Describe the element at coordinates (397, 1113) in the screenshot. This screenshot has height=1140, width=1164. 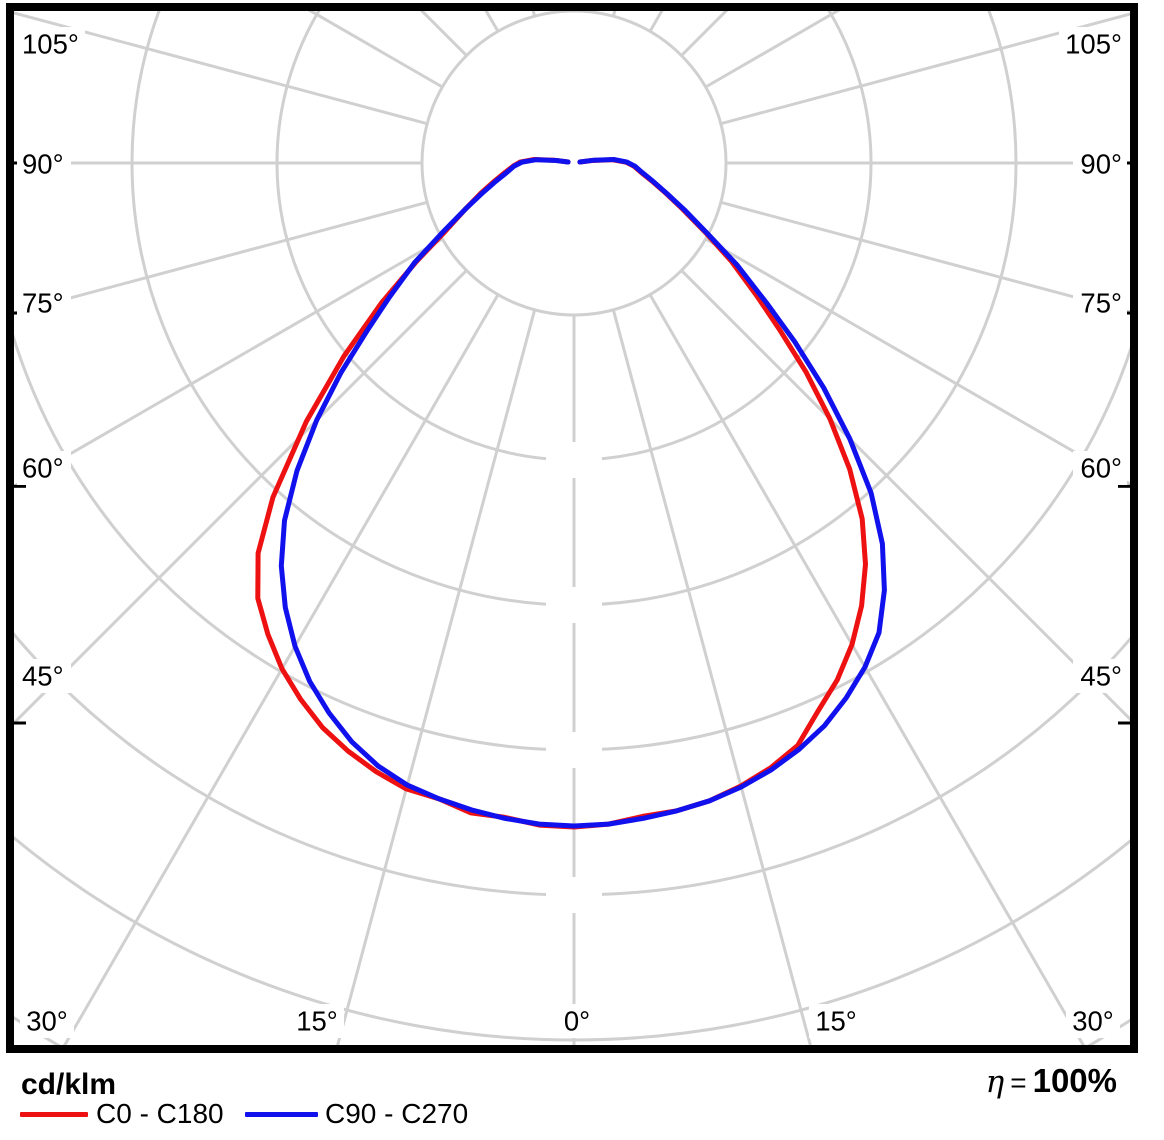
I see `legend-label-c90-c270: C90 - C270` at that location.